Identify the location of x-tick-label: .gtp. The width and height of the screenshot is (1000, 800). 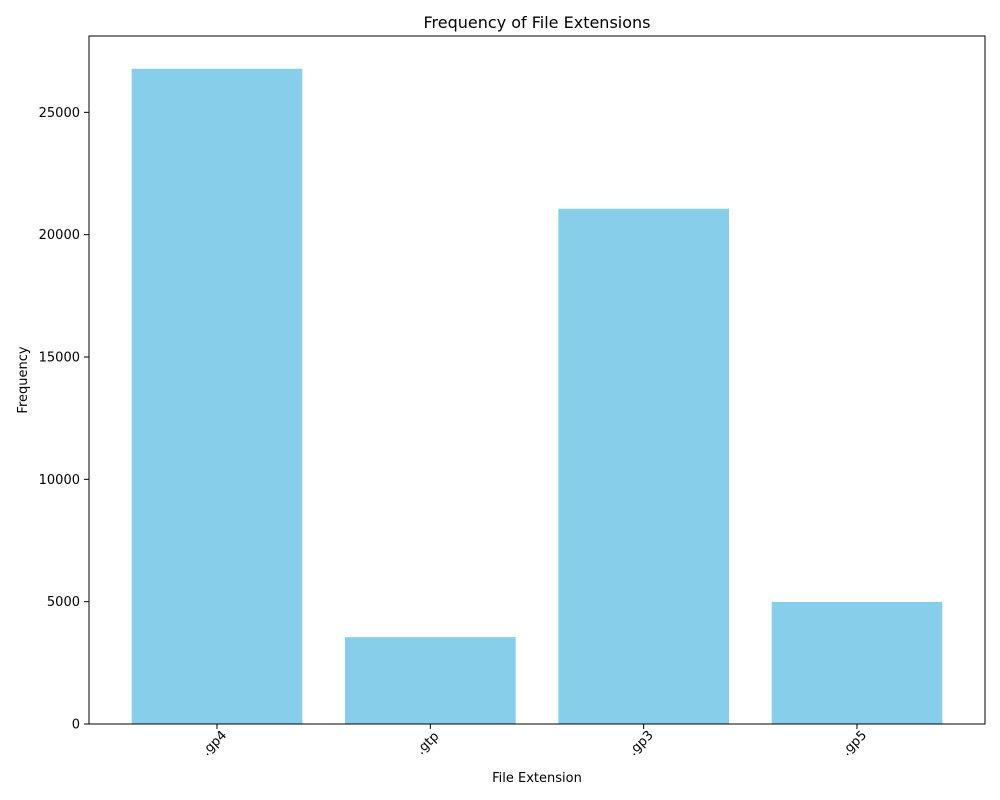
(427, 743).